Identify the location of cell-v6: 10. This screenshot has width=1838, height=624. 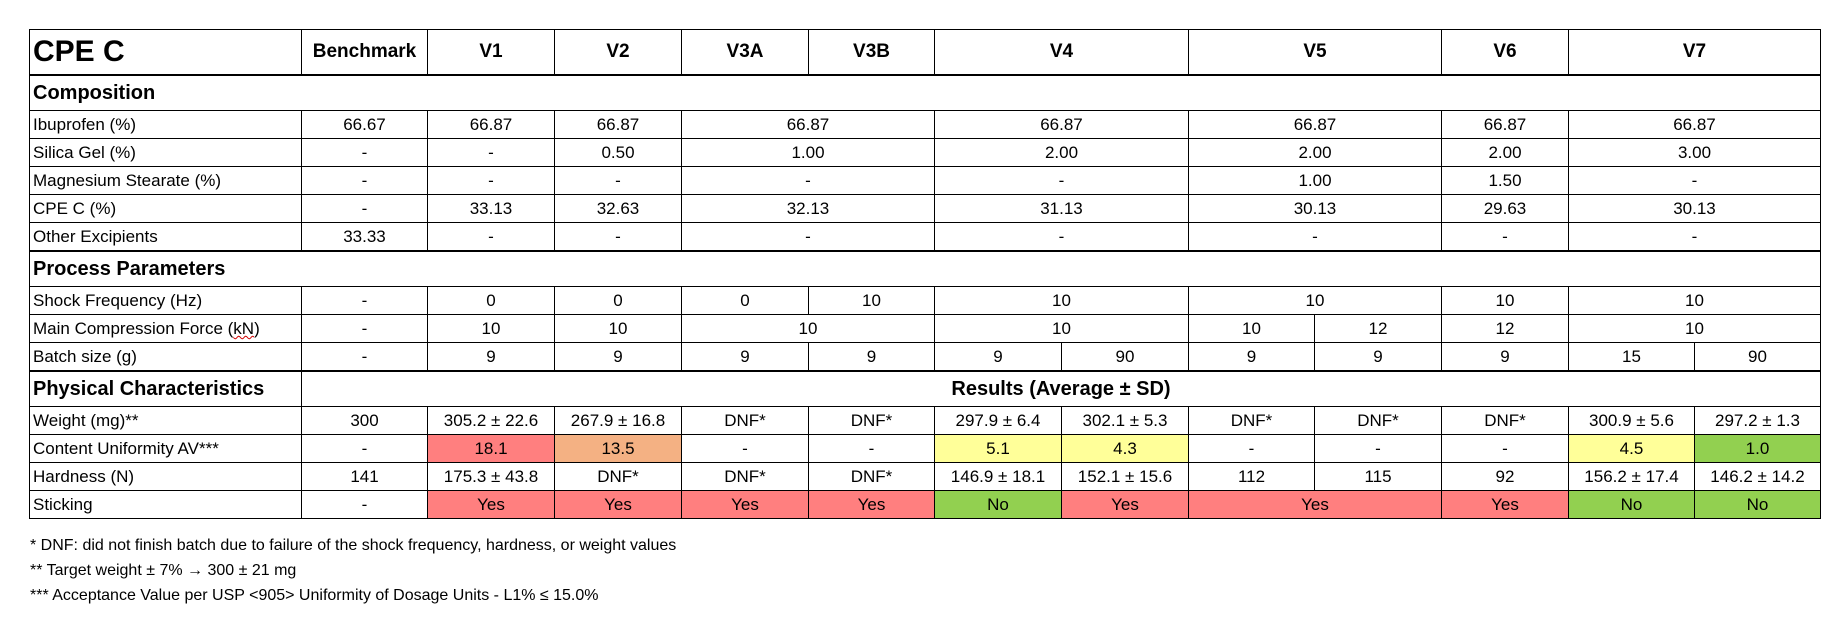
(1505, 300).